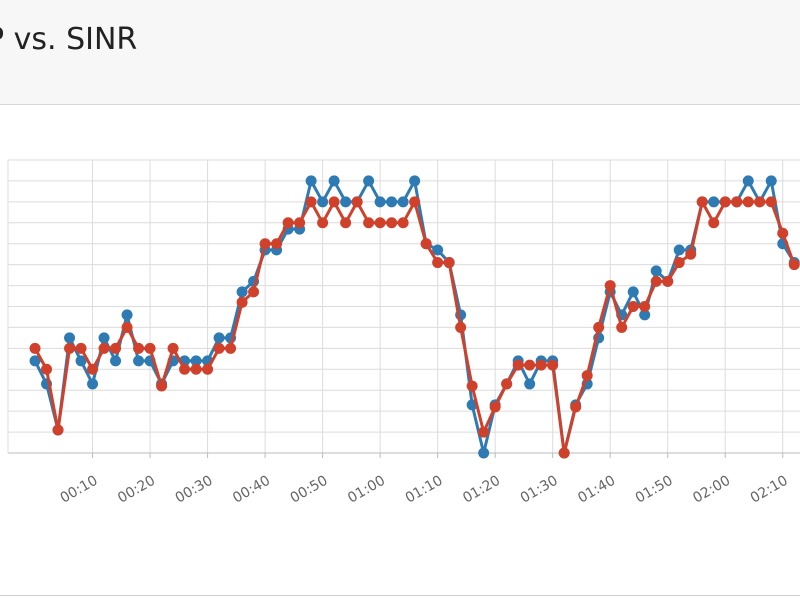  I want to click on x-tick-label: 02:10, so click(769, 490).